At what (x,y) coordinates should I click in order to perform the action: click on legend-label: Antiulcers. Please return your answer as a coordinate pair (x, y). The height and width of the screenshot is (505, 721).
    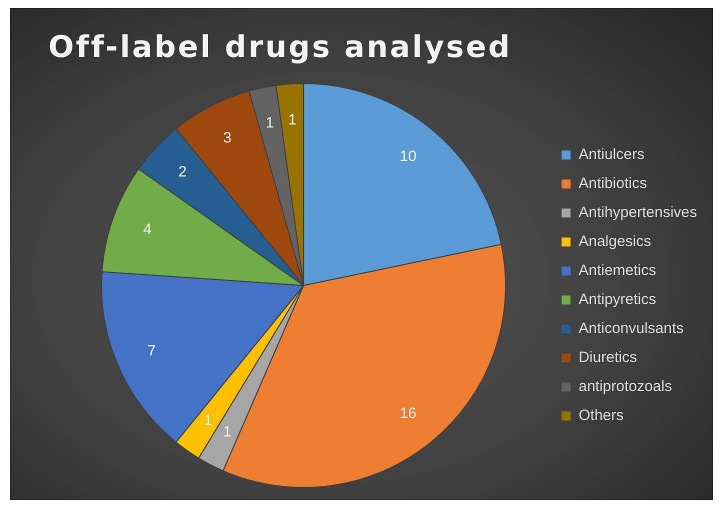
    Looking at the image, I should click on (611, 155).